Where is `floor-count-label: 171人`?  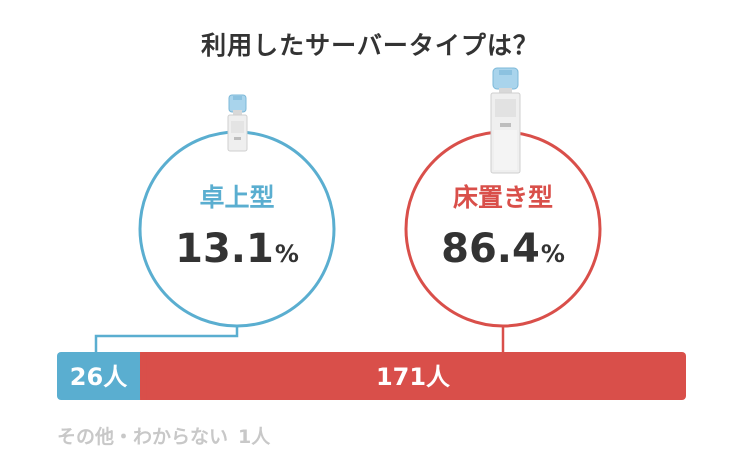 floor-count-label: 171人 is located at coordinates (413, 377).